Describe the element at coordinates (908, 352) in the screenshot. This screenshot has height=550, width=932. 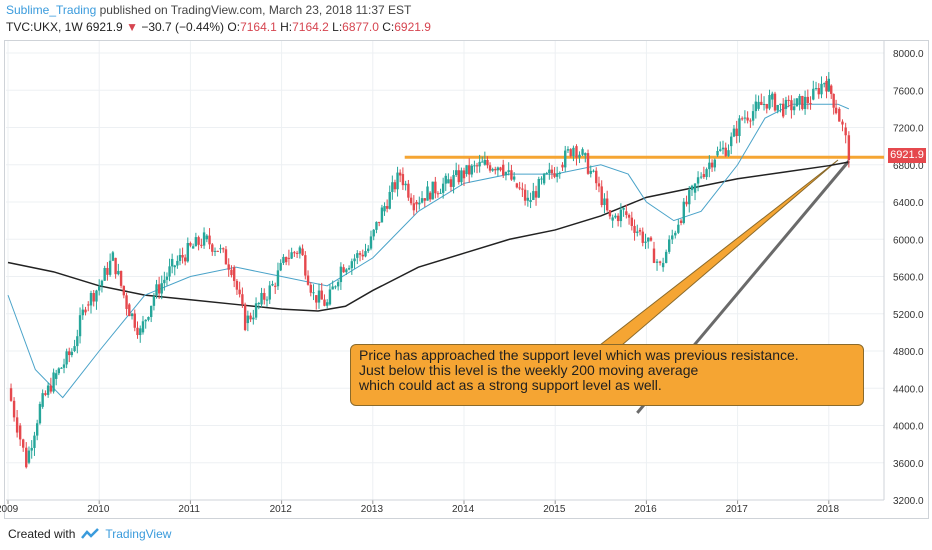
I see `y-tick-label: 4800.0` at that location.